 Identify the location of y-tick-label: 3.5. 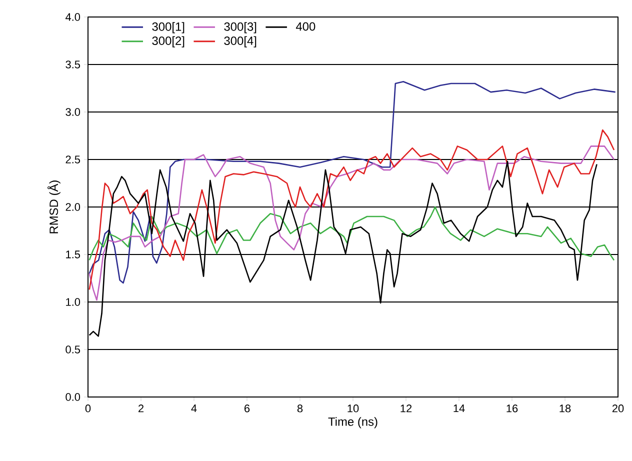
(73, 64).